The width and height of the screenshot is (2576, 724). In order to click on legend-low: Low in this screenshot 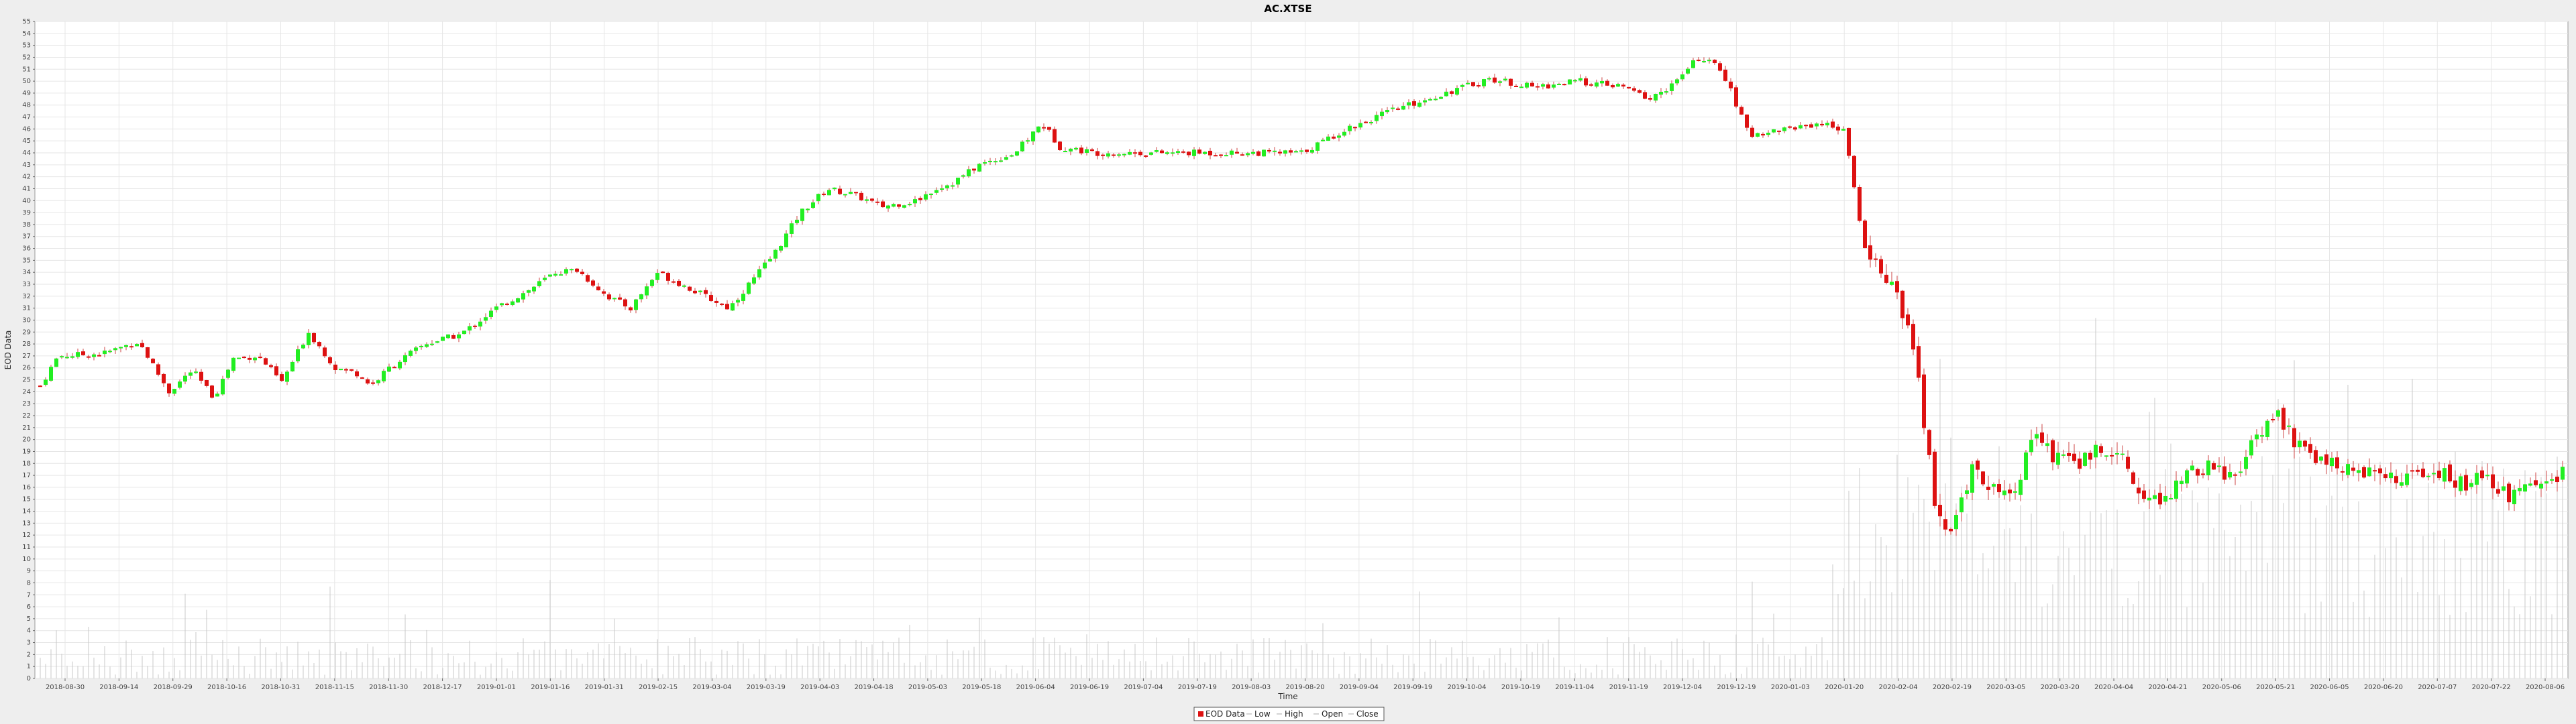, I will do `click(1262, 714)`.